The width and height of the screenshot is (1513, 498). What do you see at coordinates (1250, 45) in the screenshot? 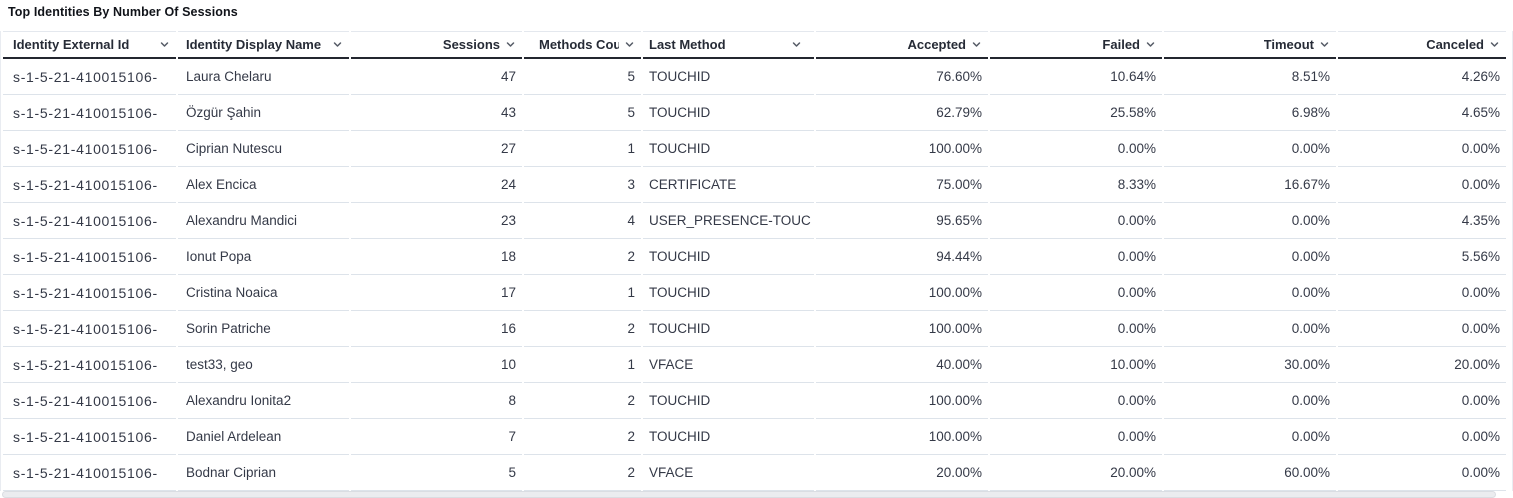
I see `column-header-timeout: Timeout` at bounding box center [1250, 45].